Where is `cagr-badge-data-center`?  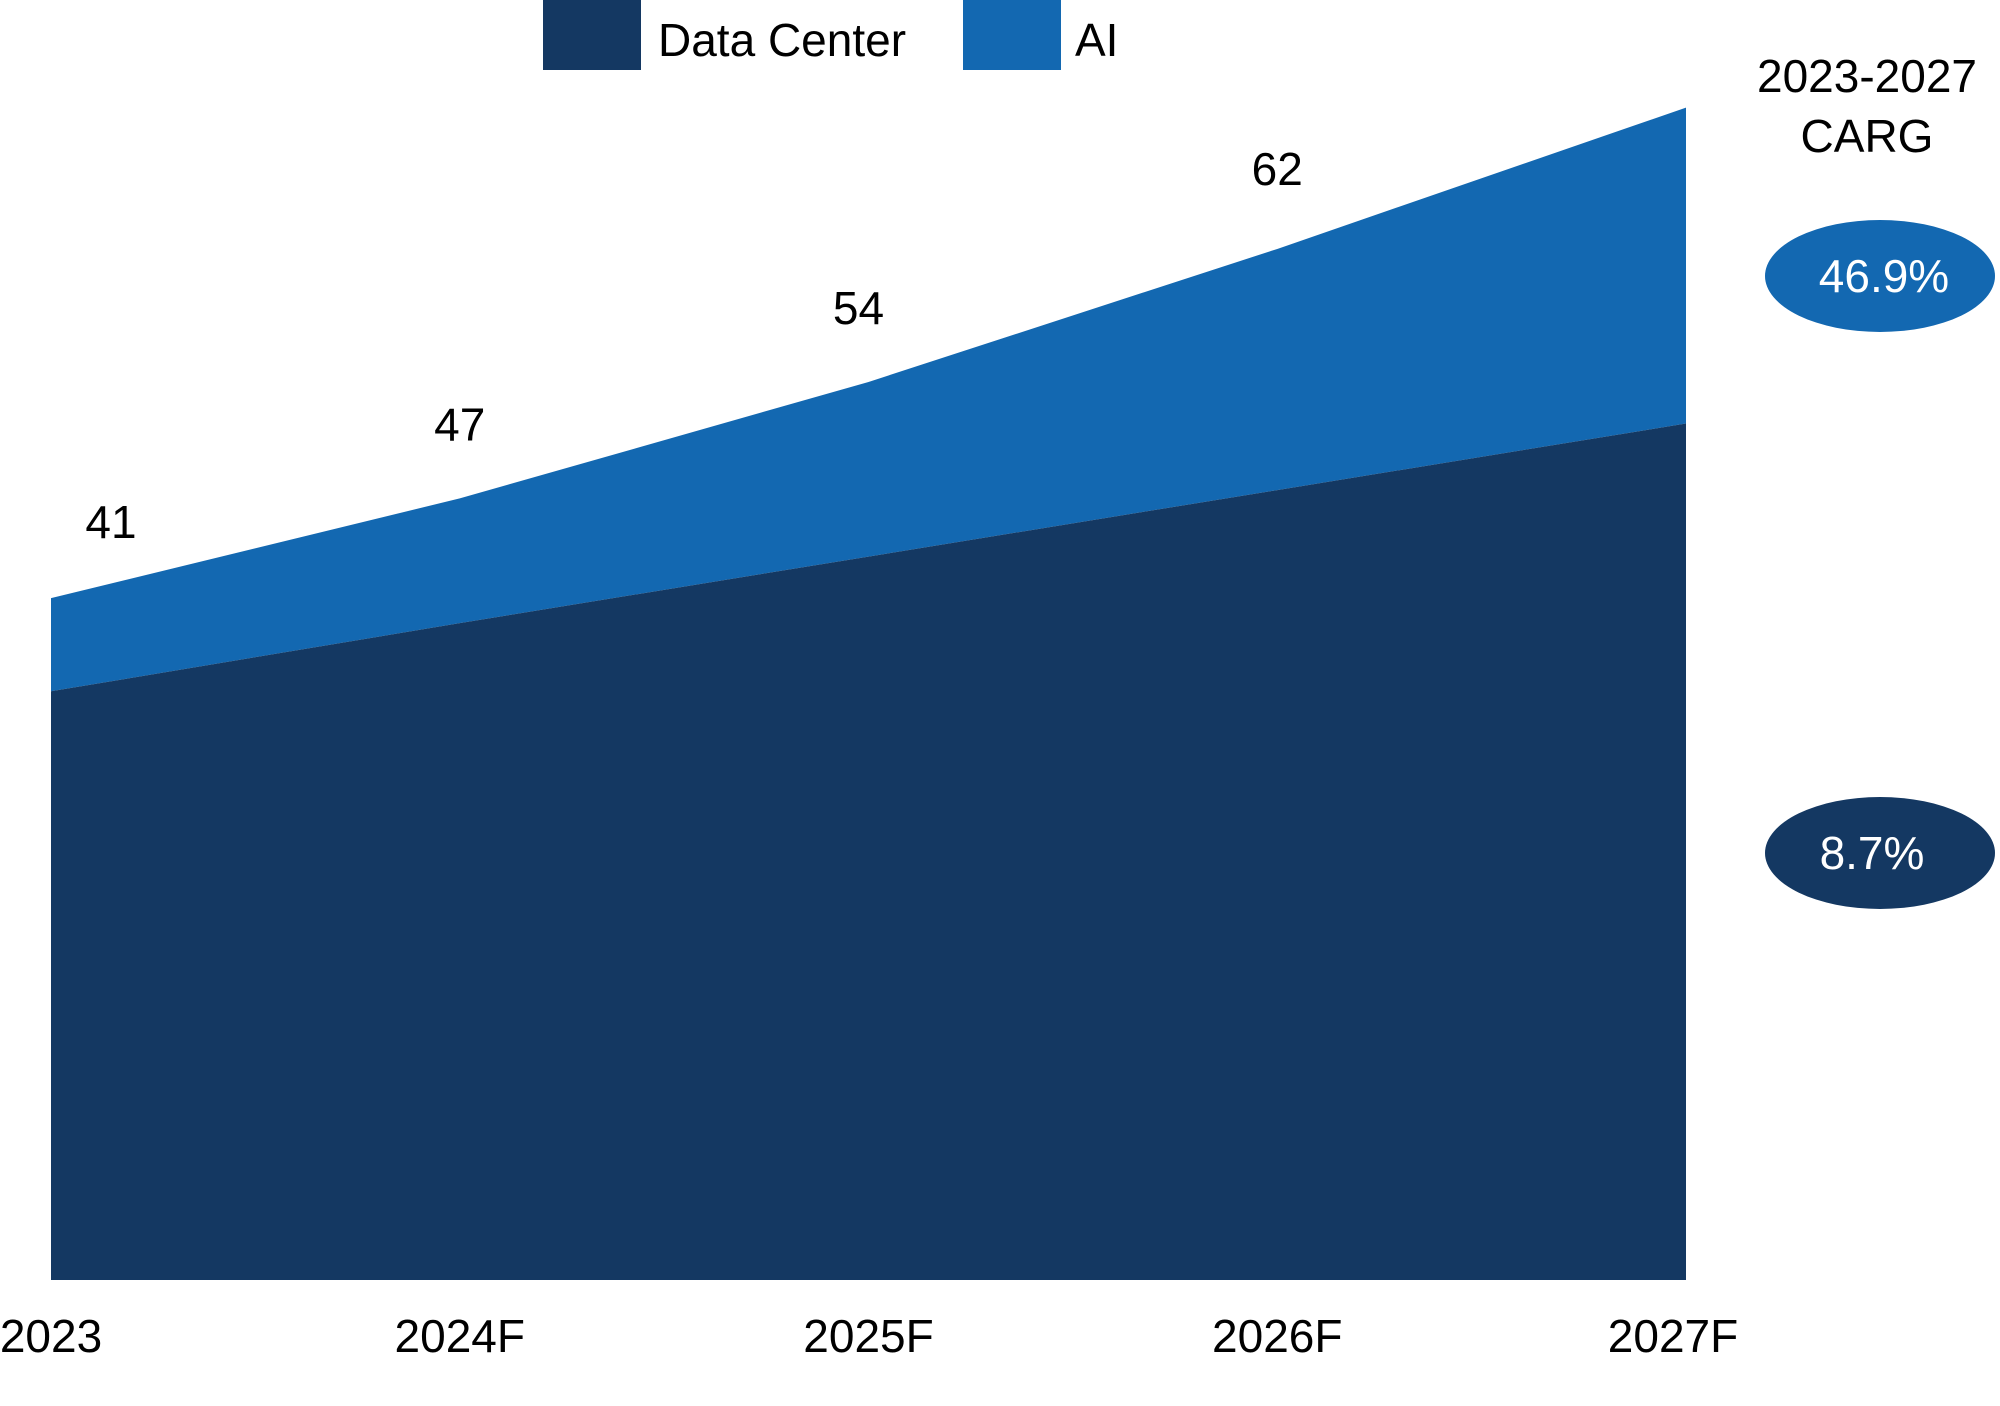
cagr-badge-data-center is located at coordinates (1880, 853).